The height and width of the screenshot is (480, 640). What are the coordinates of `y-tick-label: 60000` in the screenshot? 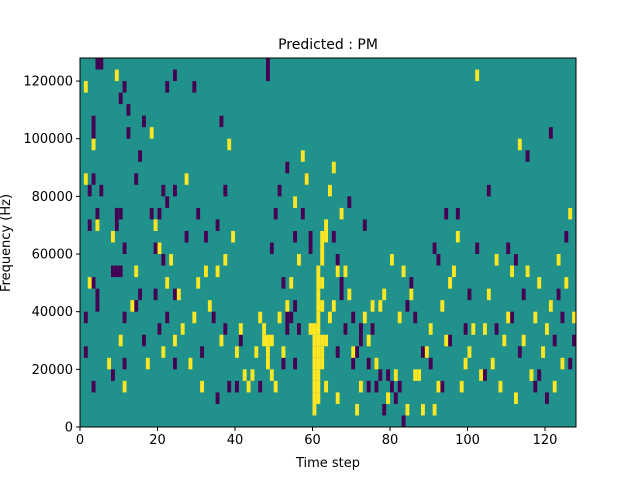 It's located at (52, 255).